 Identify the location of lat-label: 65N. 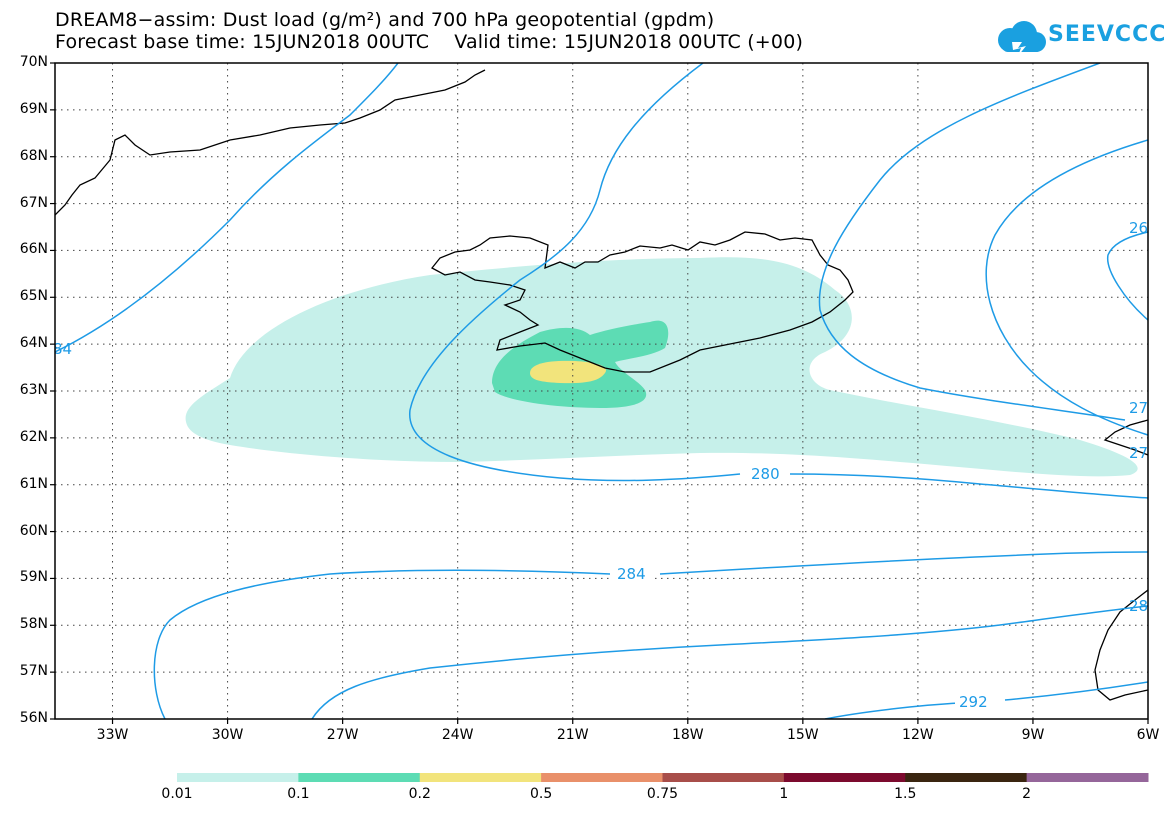
(33, 296).